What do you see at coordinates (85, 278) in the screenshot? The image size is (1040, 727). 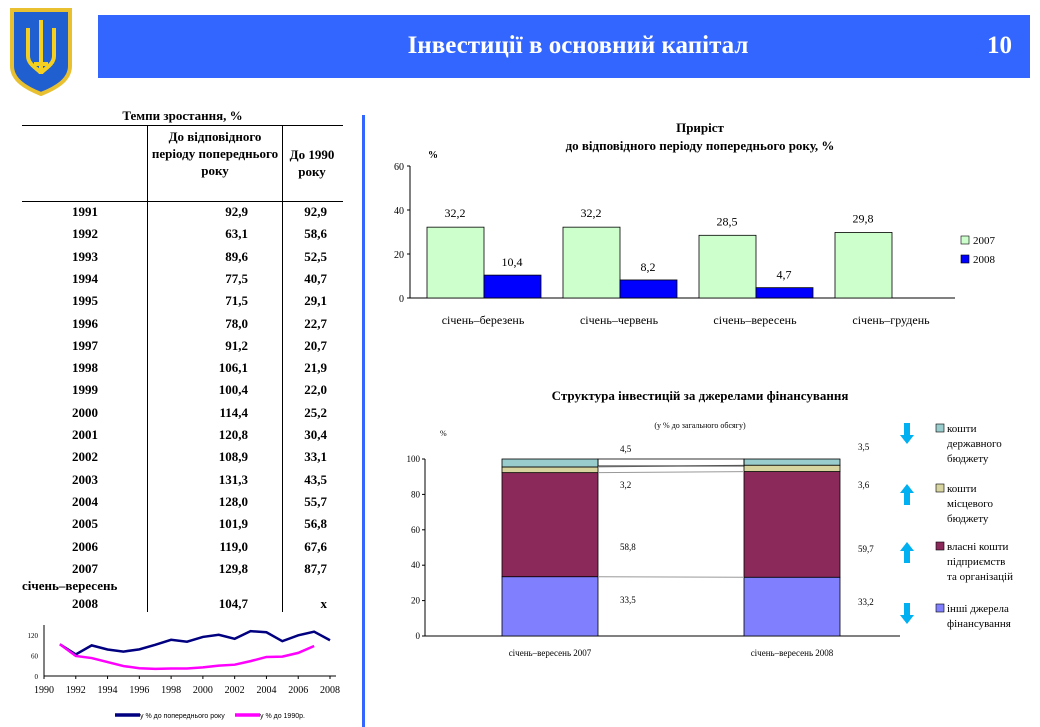 I see `row-year: 1994` at bounding box center [85, 278].